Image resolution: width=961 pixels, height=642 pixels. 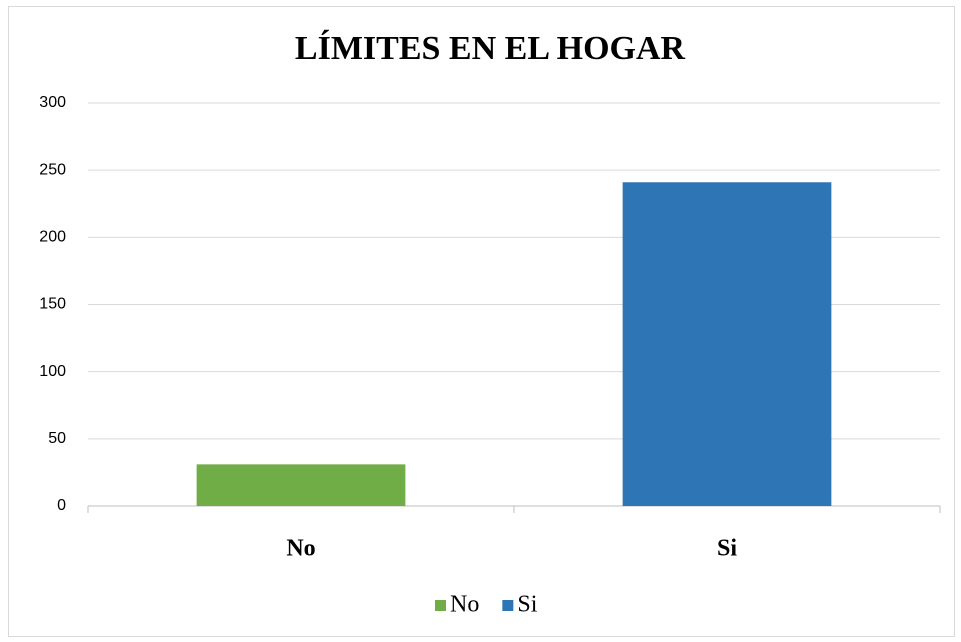 What do you see at coordinates (52, 169) in the screenshot?
I see `y-tick-label: 250` at bounding box center [52, 169].